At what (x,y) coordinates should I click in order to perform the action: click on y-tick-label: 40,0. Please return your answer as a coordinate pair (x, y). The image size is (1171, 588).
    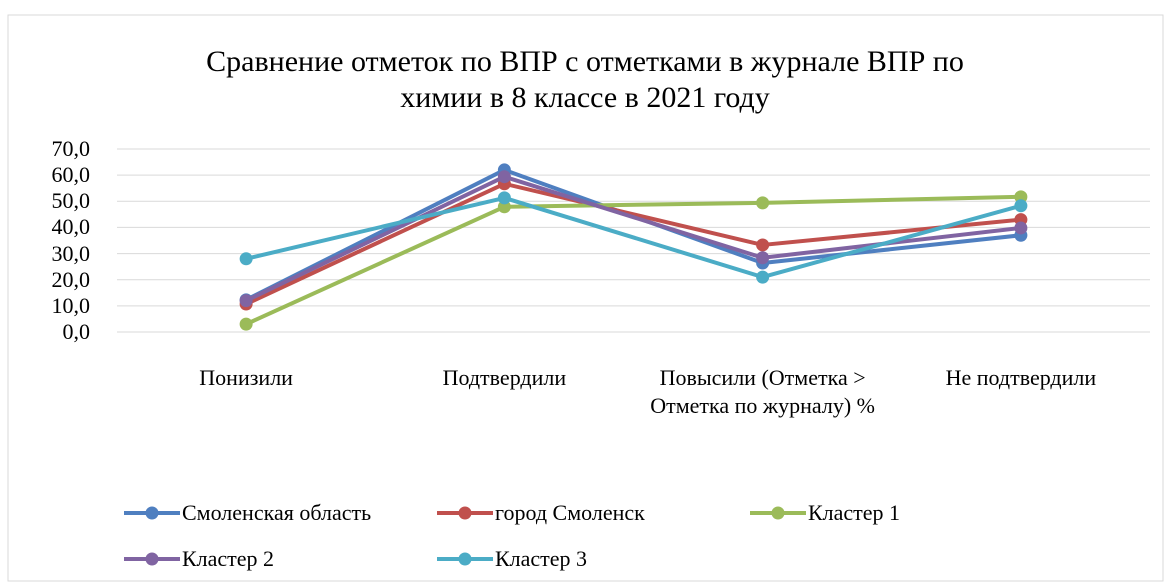
    Looking at the image, I should click on (71, 227).